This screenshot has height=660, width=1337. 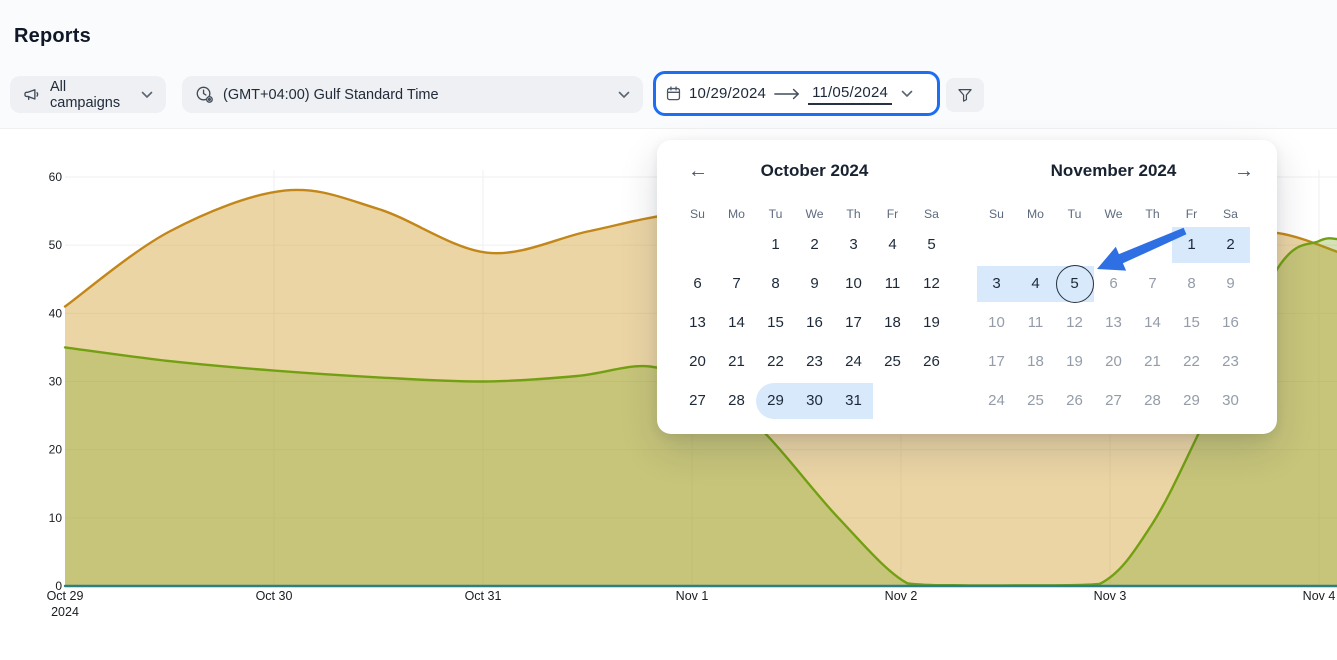 What do you see at coordinates (775, 214) in the screenshot?
I see `weekday-label: Tu` at bounding box center [775, 214].